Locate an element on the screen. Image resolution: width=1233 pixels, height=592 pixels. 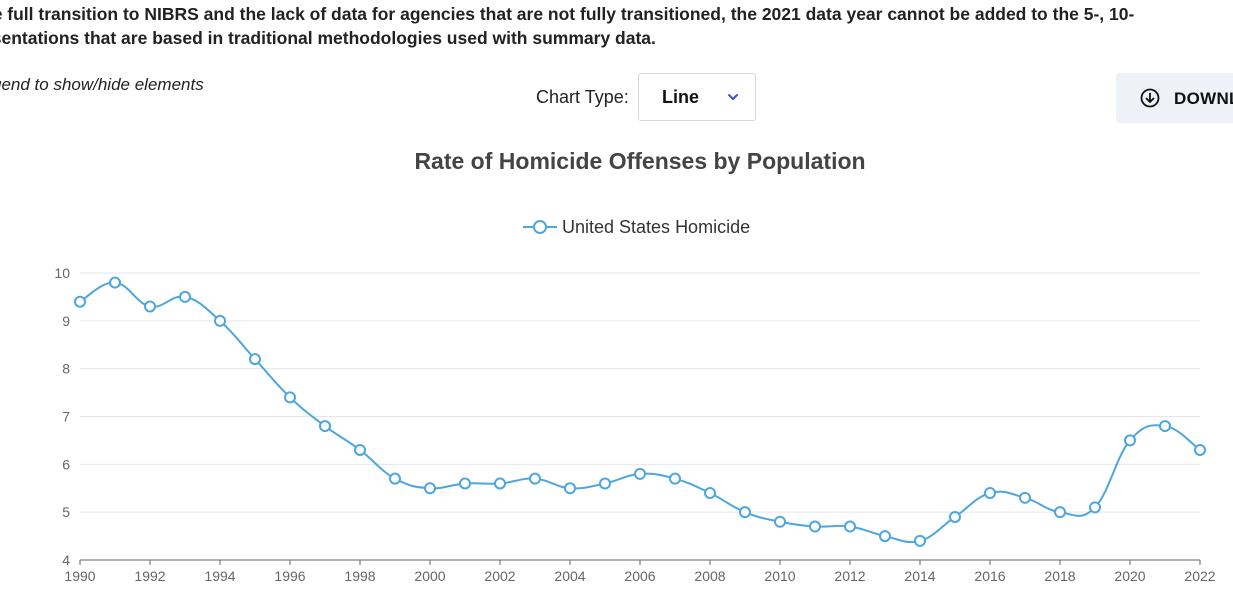
x-tick-label: 1996 is located at coordinates (289, 576).